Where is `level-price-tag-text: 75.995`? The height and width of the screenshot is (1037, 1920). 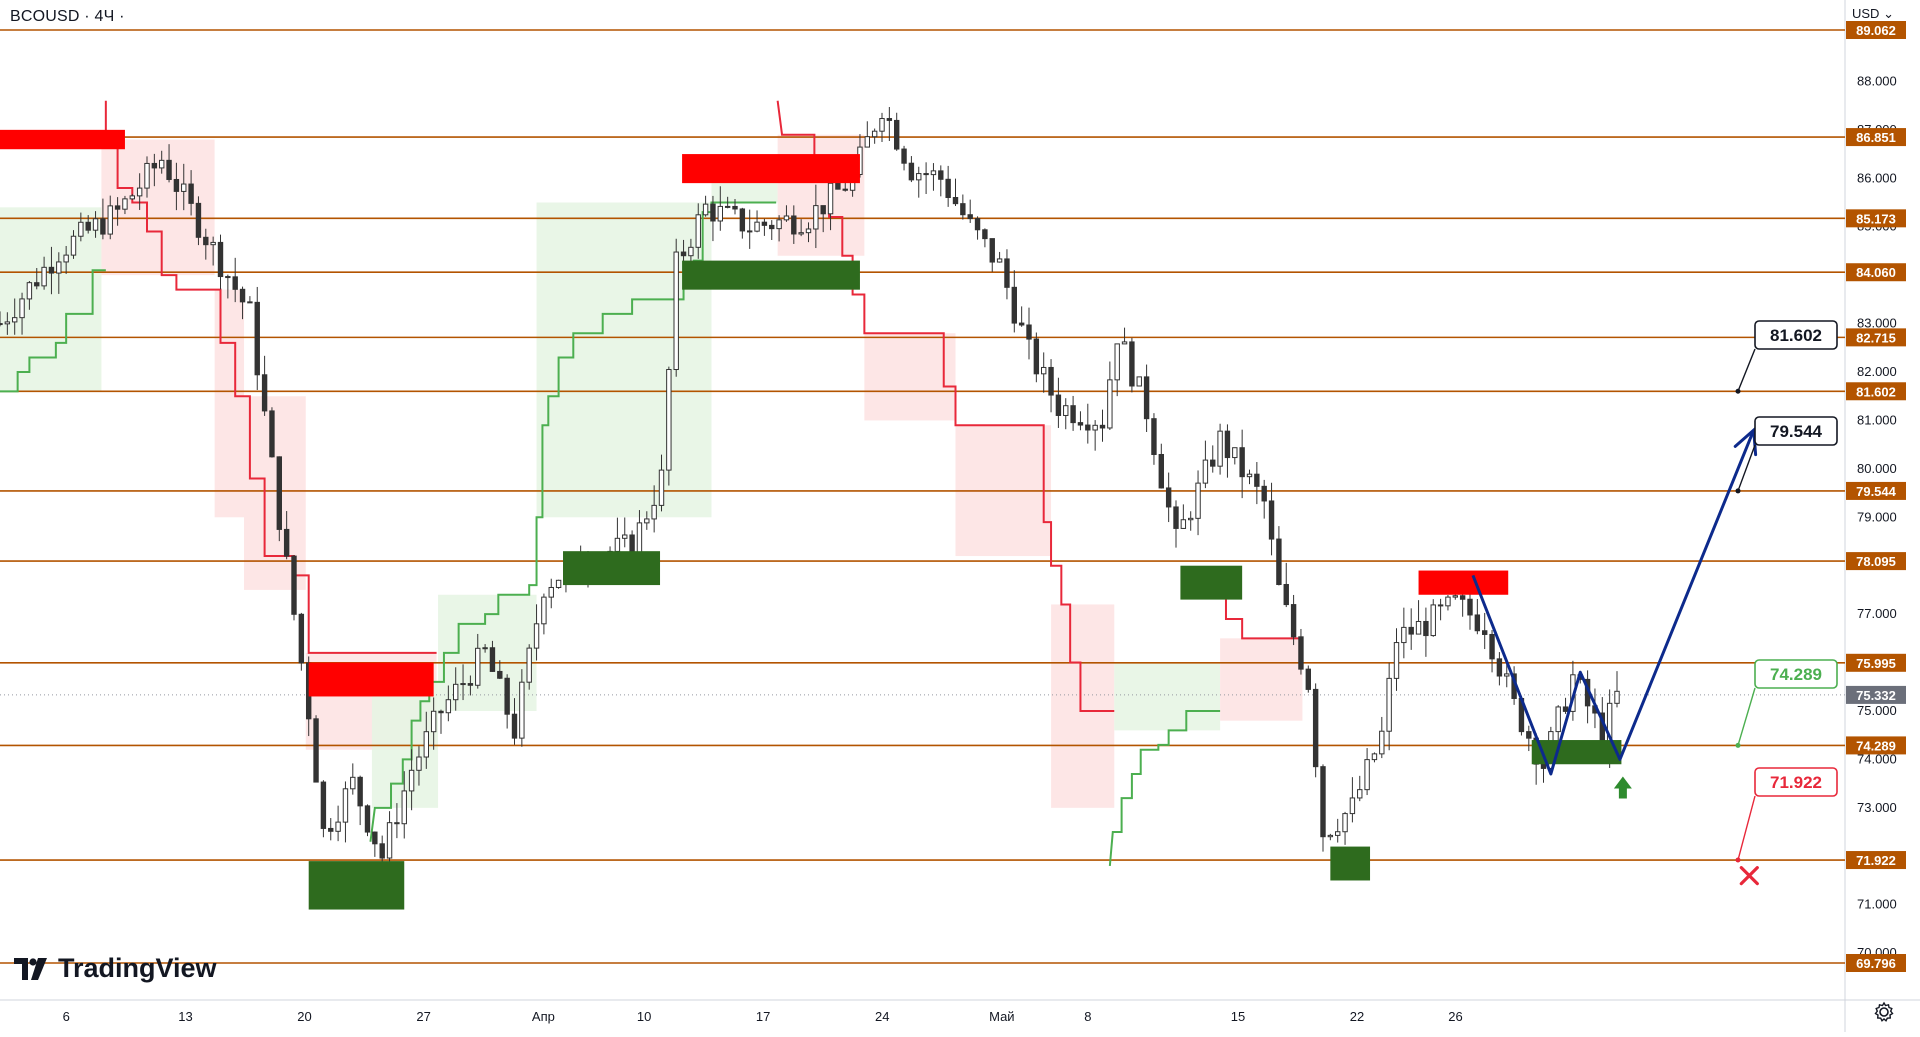
level-price-tag-text: 75.995 is located at coordinates (1876, 663).